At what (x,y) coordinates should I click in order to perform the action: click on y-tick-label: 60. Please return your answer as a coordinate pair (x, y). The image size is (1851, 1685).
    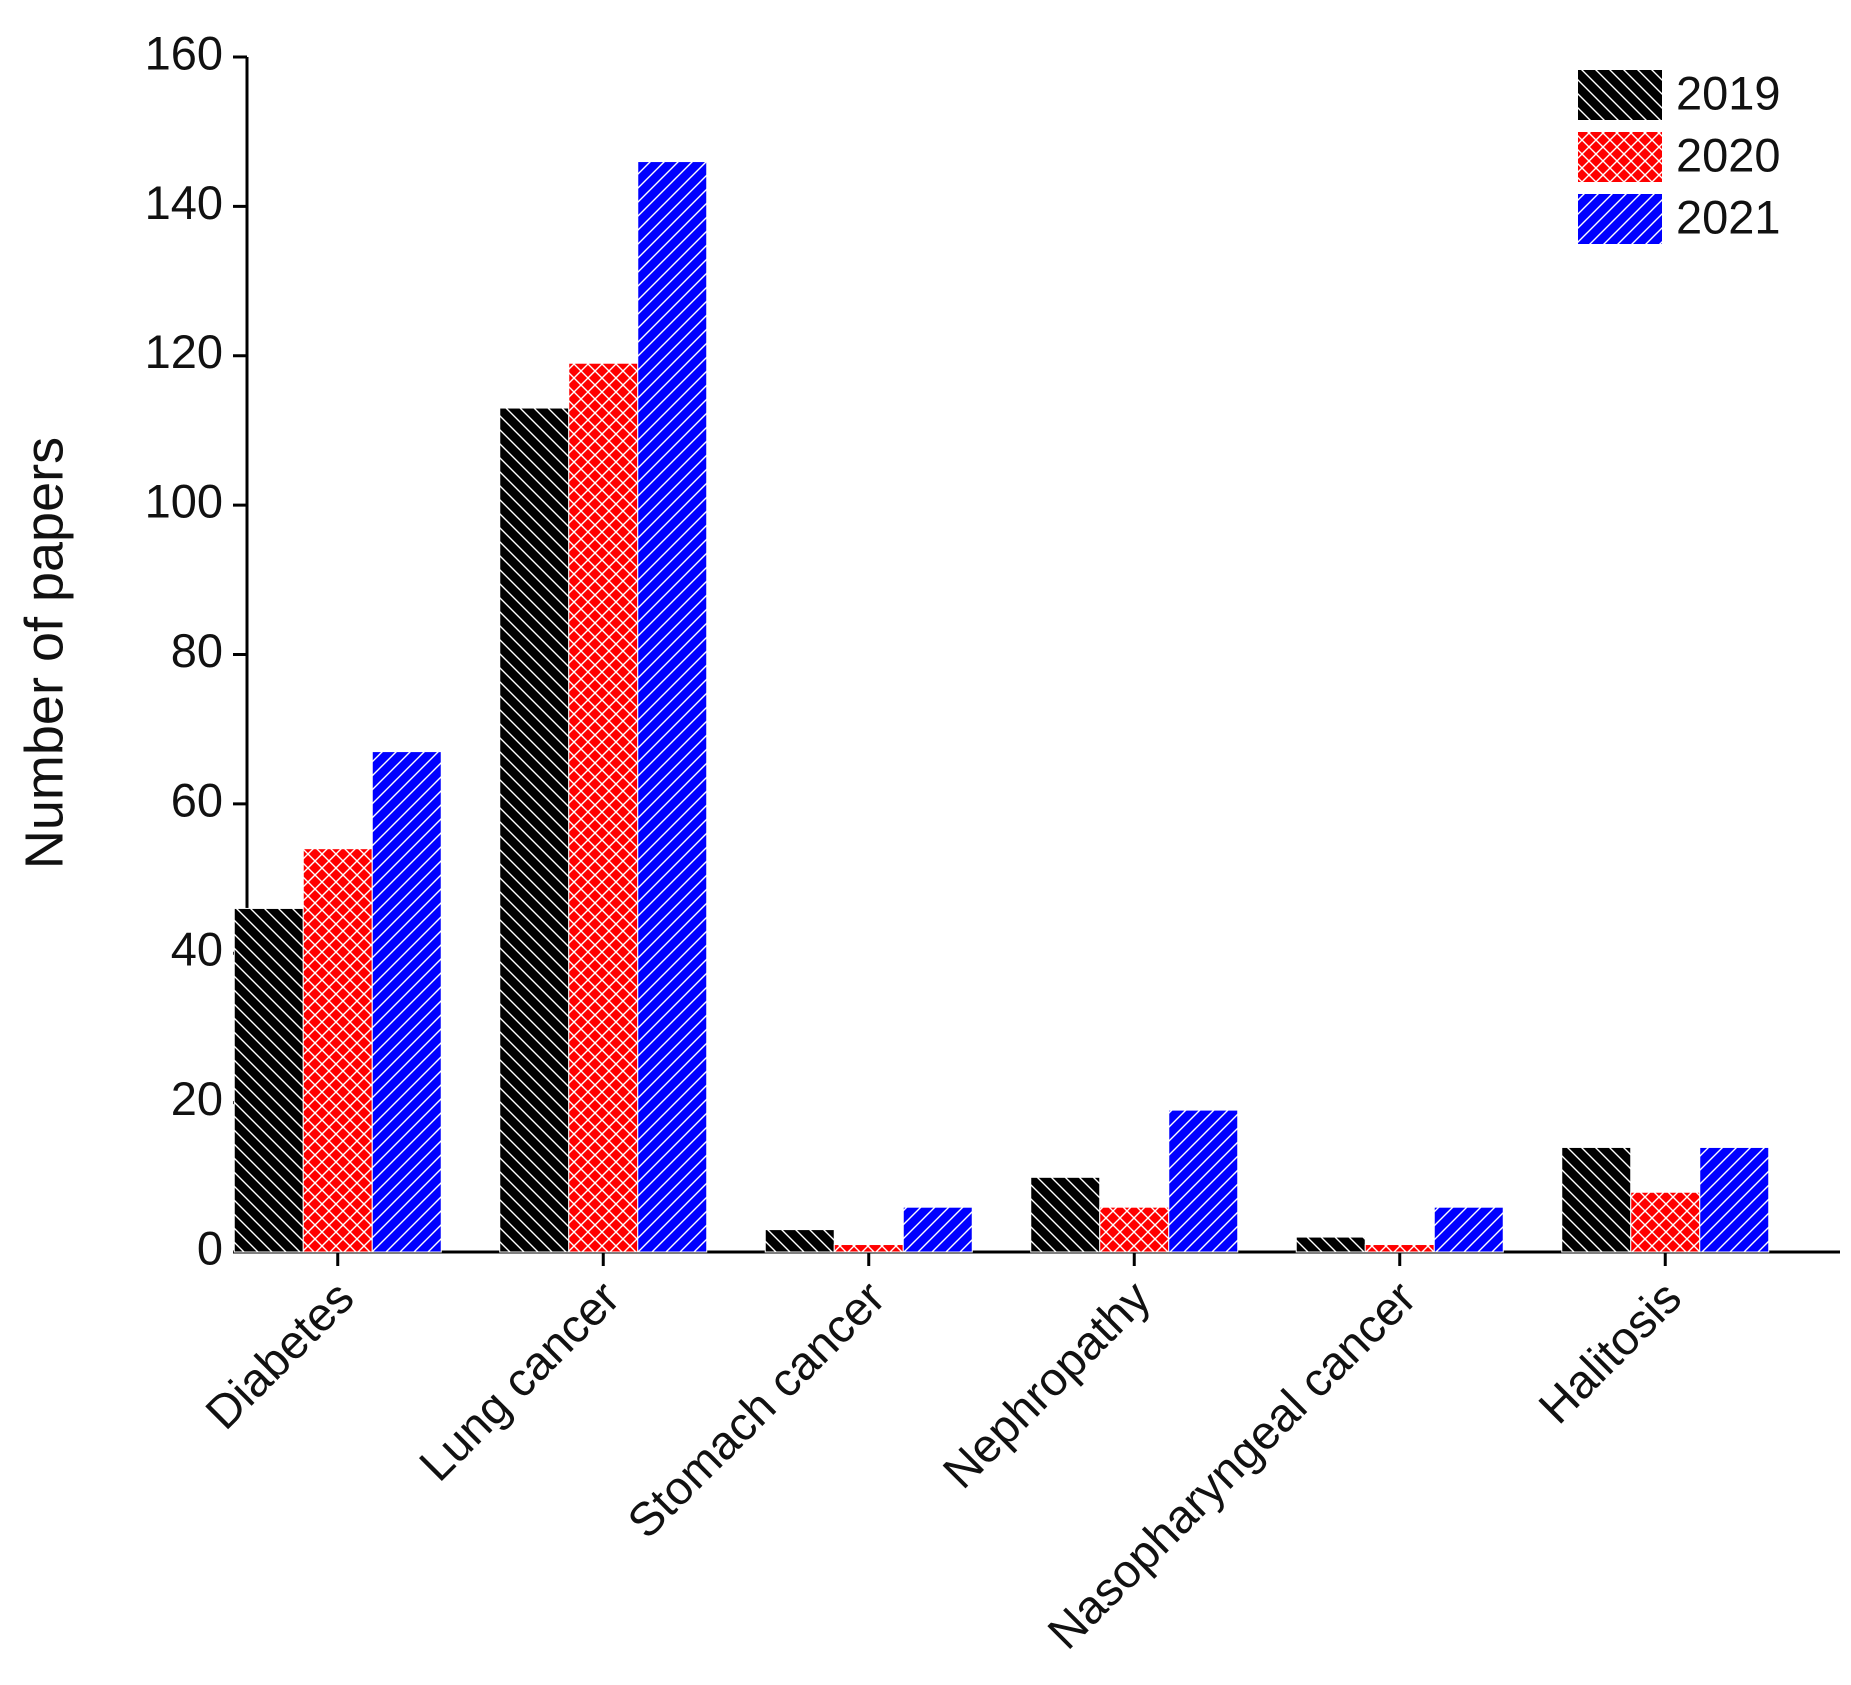
    Looking at the image, I should click on (197, 799).